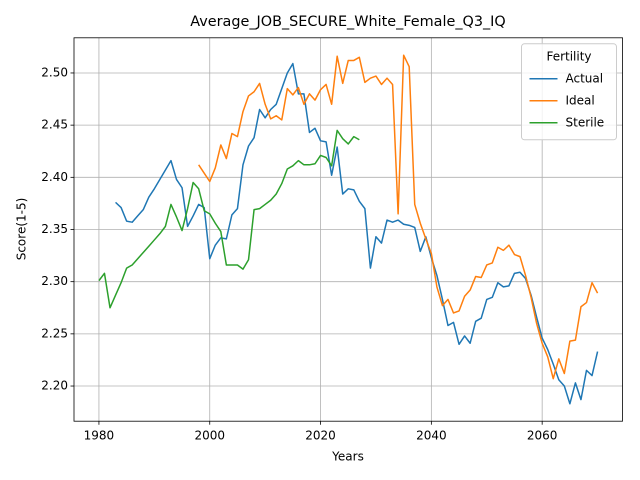  I want to click on x-tick-label: 1980, so click(99, 436).